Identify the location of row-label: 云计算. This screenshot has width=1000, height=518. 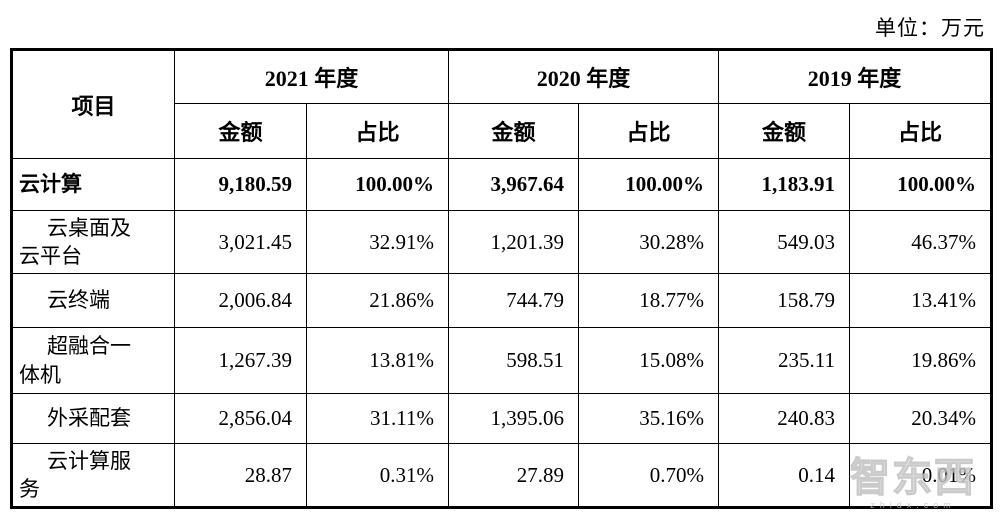
(93, 184).